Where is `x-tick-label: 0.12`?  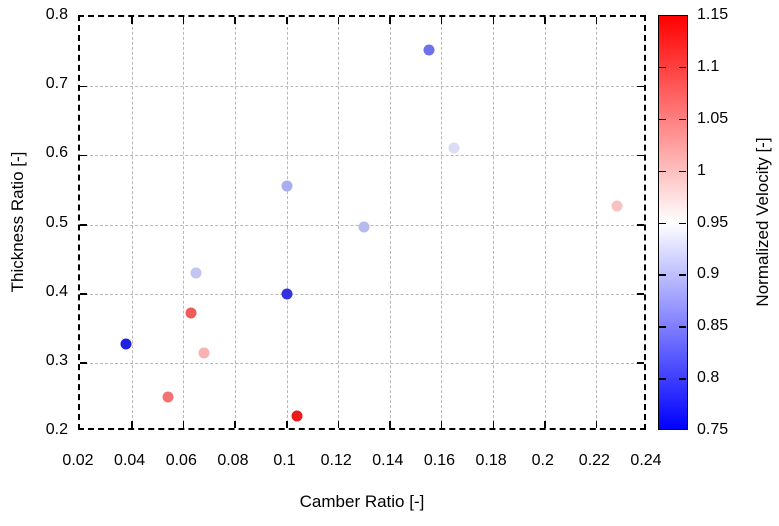
x-tick-label: 0.12 is located at coordinates (336, 460).